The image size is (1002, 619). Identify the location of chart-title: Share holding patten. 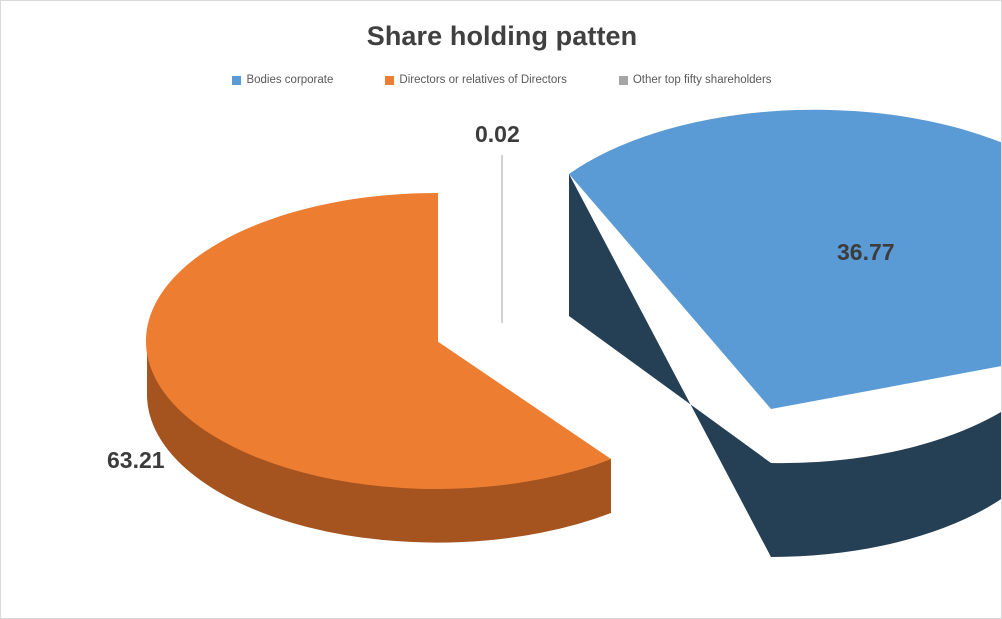
(502, 36).